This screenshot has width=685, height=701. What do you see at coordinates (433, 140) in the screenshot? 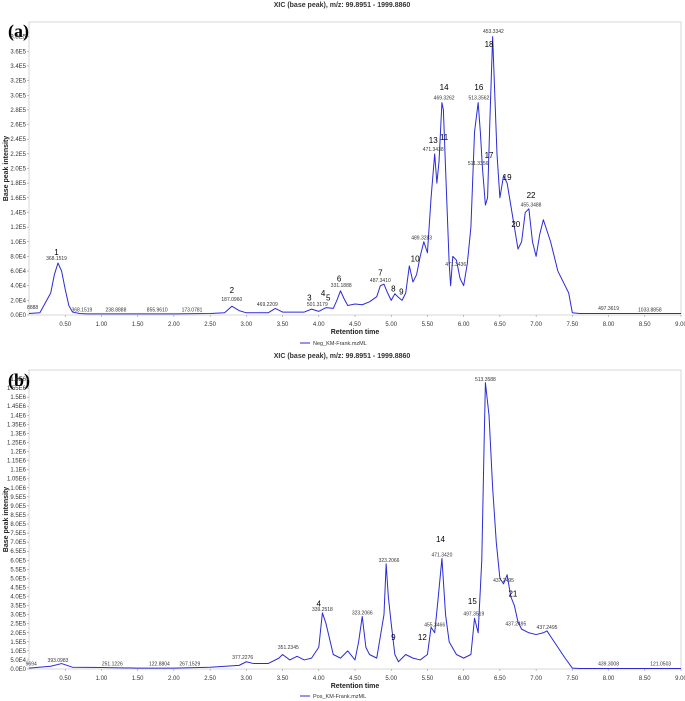
I see `peak-number-13: 13` at bounding box center [433, 140].